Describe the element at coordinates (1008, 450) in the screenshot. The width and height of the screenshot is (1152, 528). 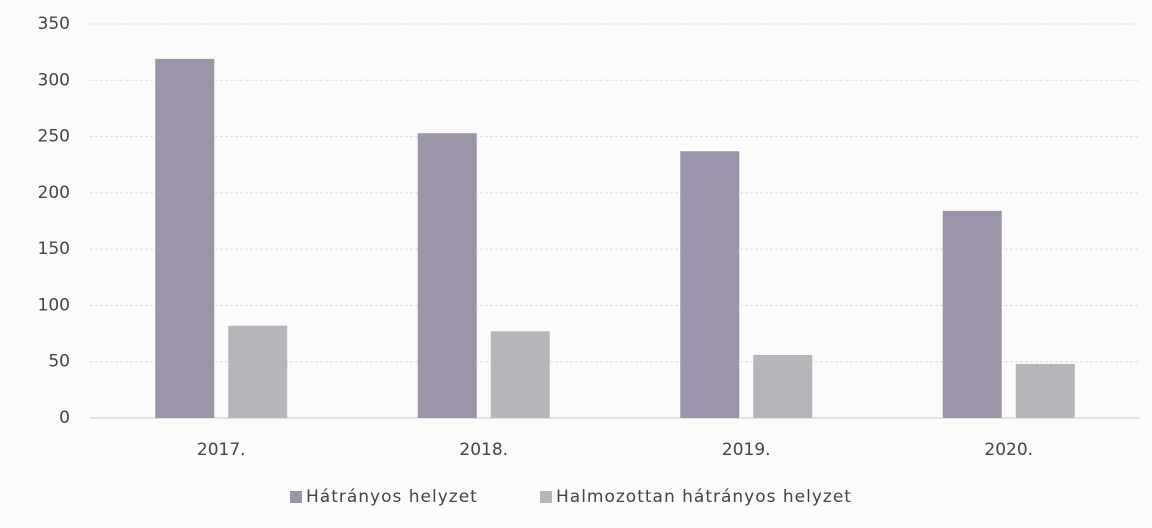
I see `x-tick-label: 2020.` at that location.